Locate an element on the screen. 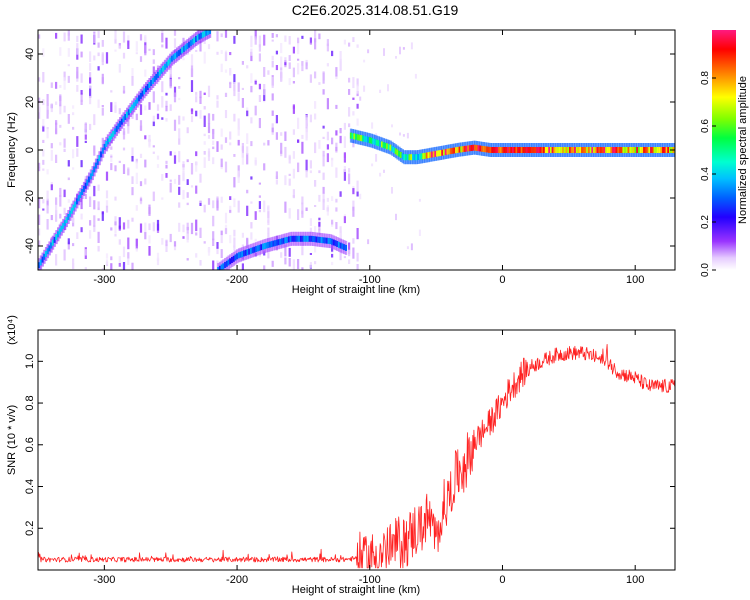  x-tick-label: 0 is located at coordinates (502, 580).